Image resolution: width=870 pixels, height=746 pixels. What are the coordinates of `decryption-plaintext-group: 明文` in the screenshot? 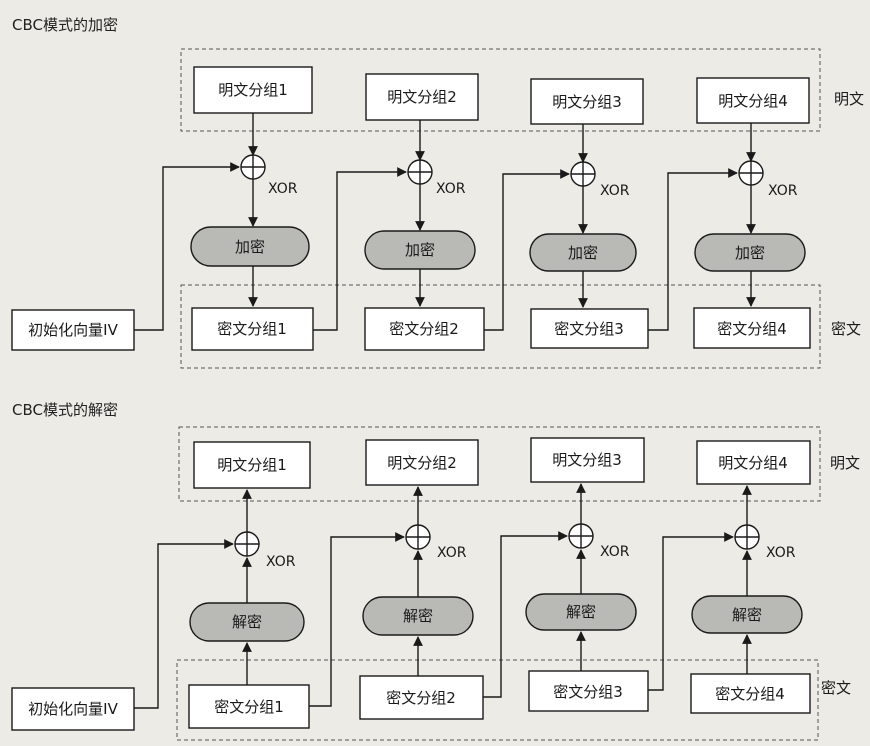 It's located at (519, 464).